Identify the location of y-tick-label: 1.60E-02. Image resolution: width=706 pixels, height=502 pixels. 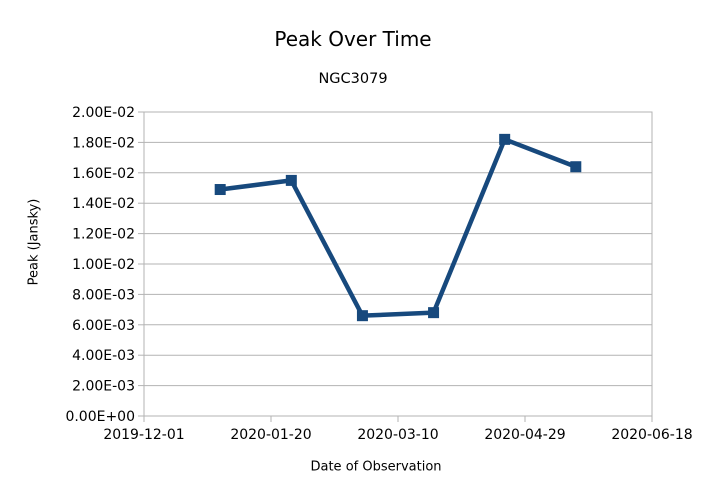
(103, 174).